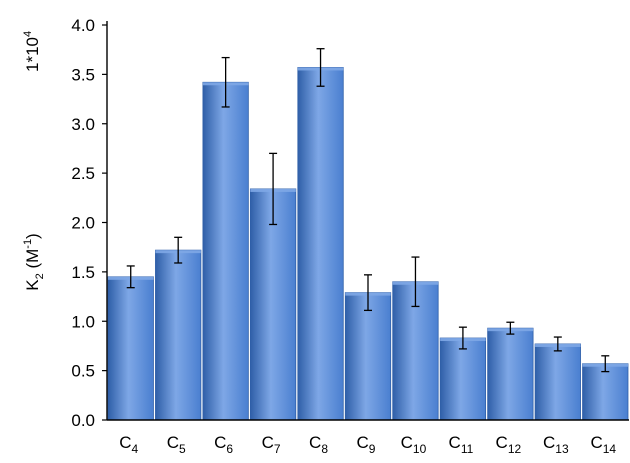 This screenshot has width=630, height=463. I want to click on x-tick-label-sub: 8, so click(324, 449).